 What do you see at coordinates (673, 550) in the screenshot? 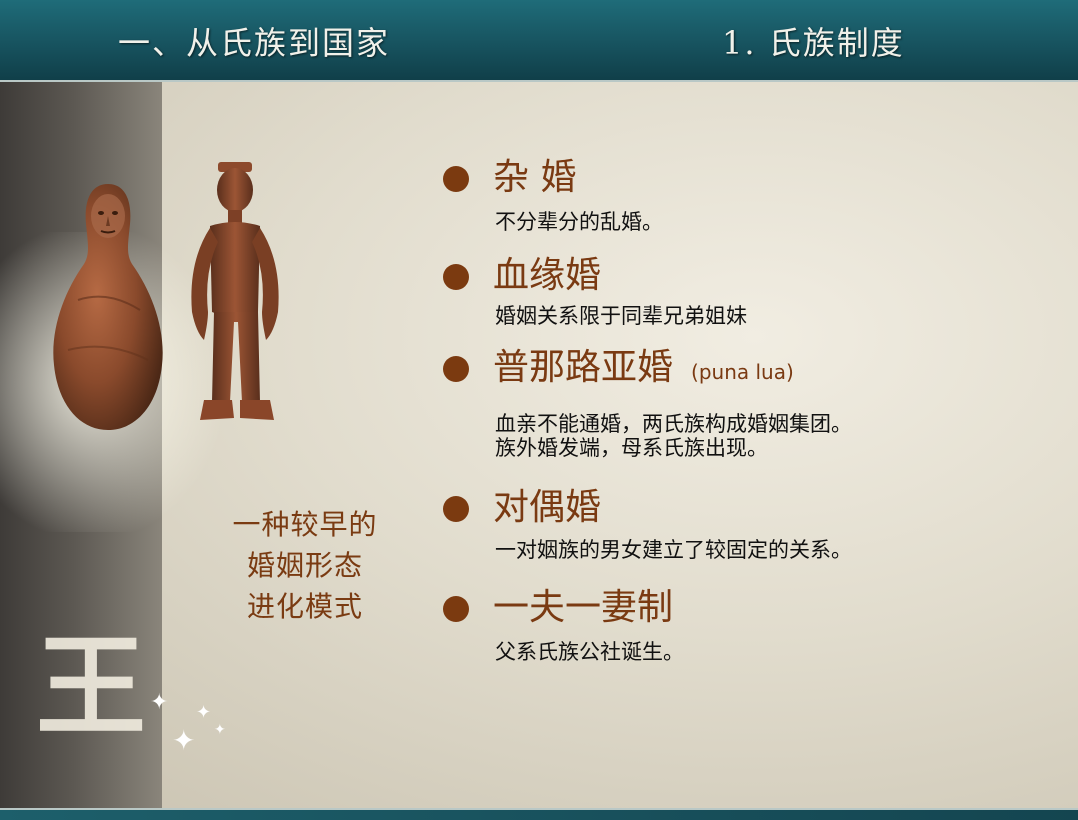
I see `item-description: 一对姻族的男女建立了较固定的关系。` at bounding box center [673, 550].